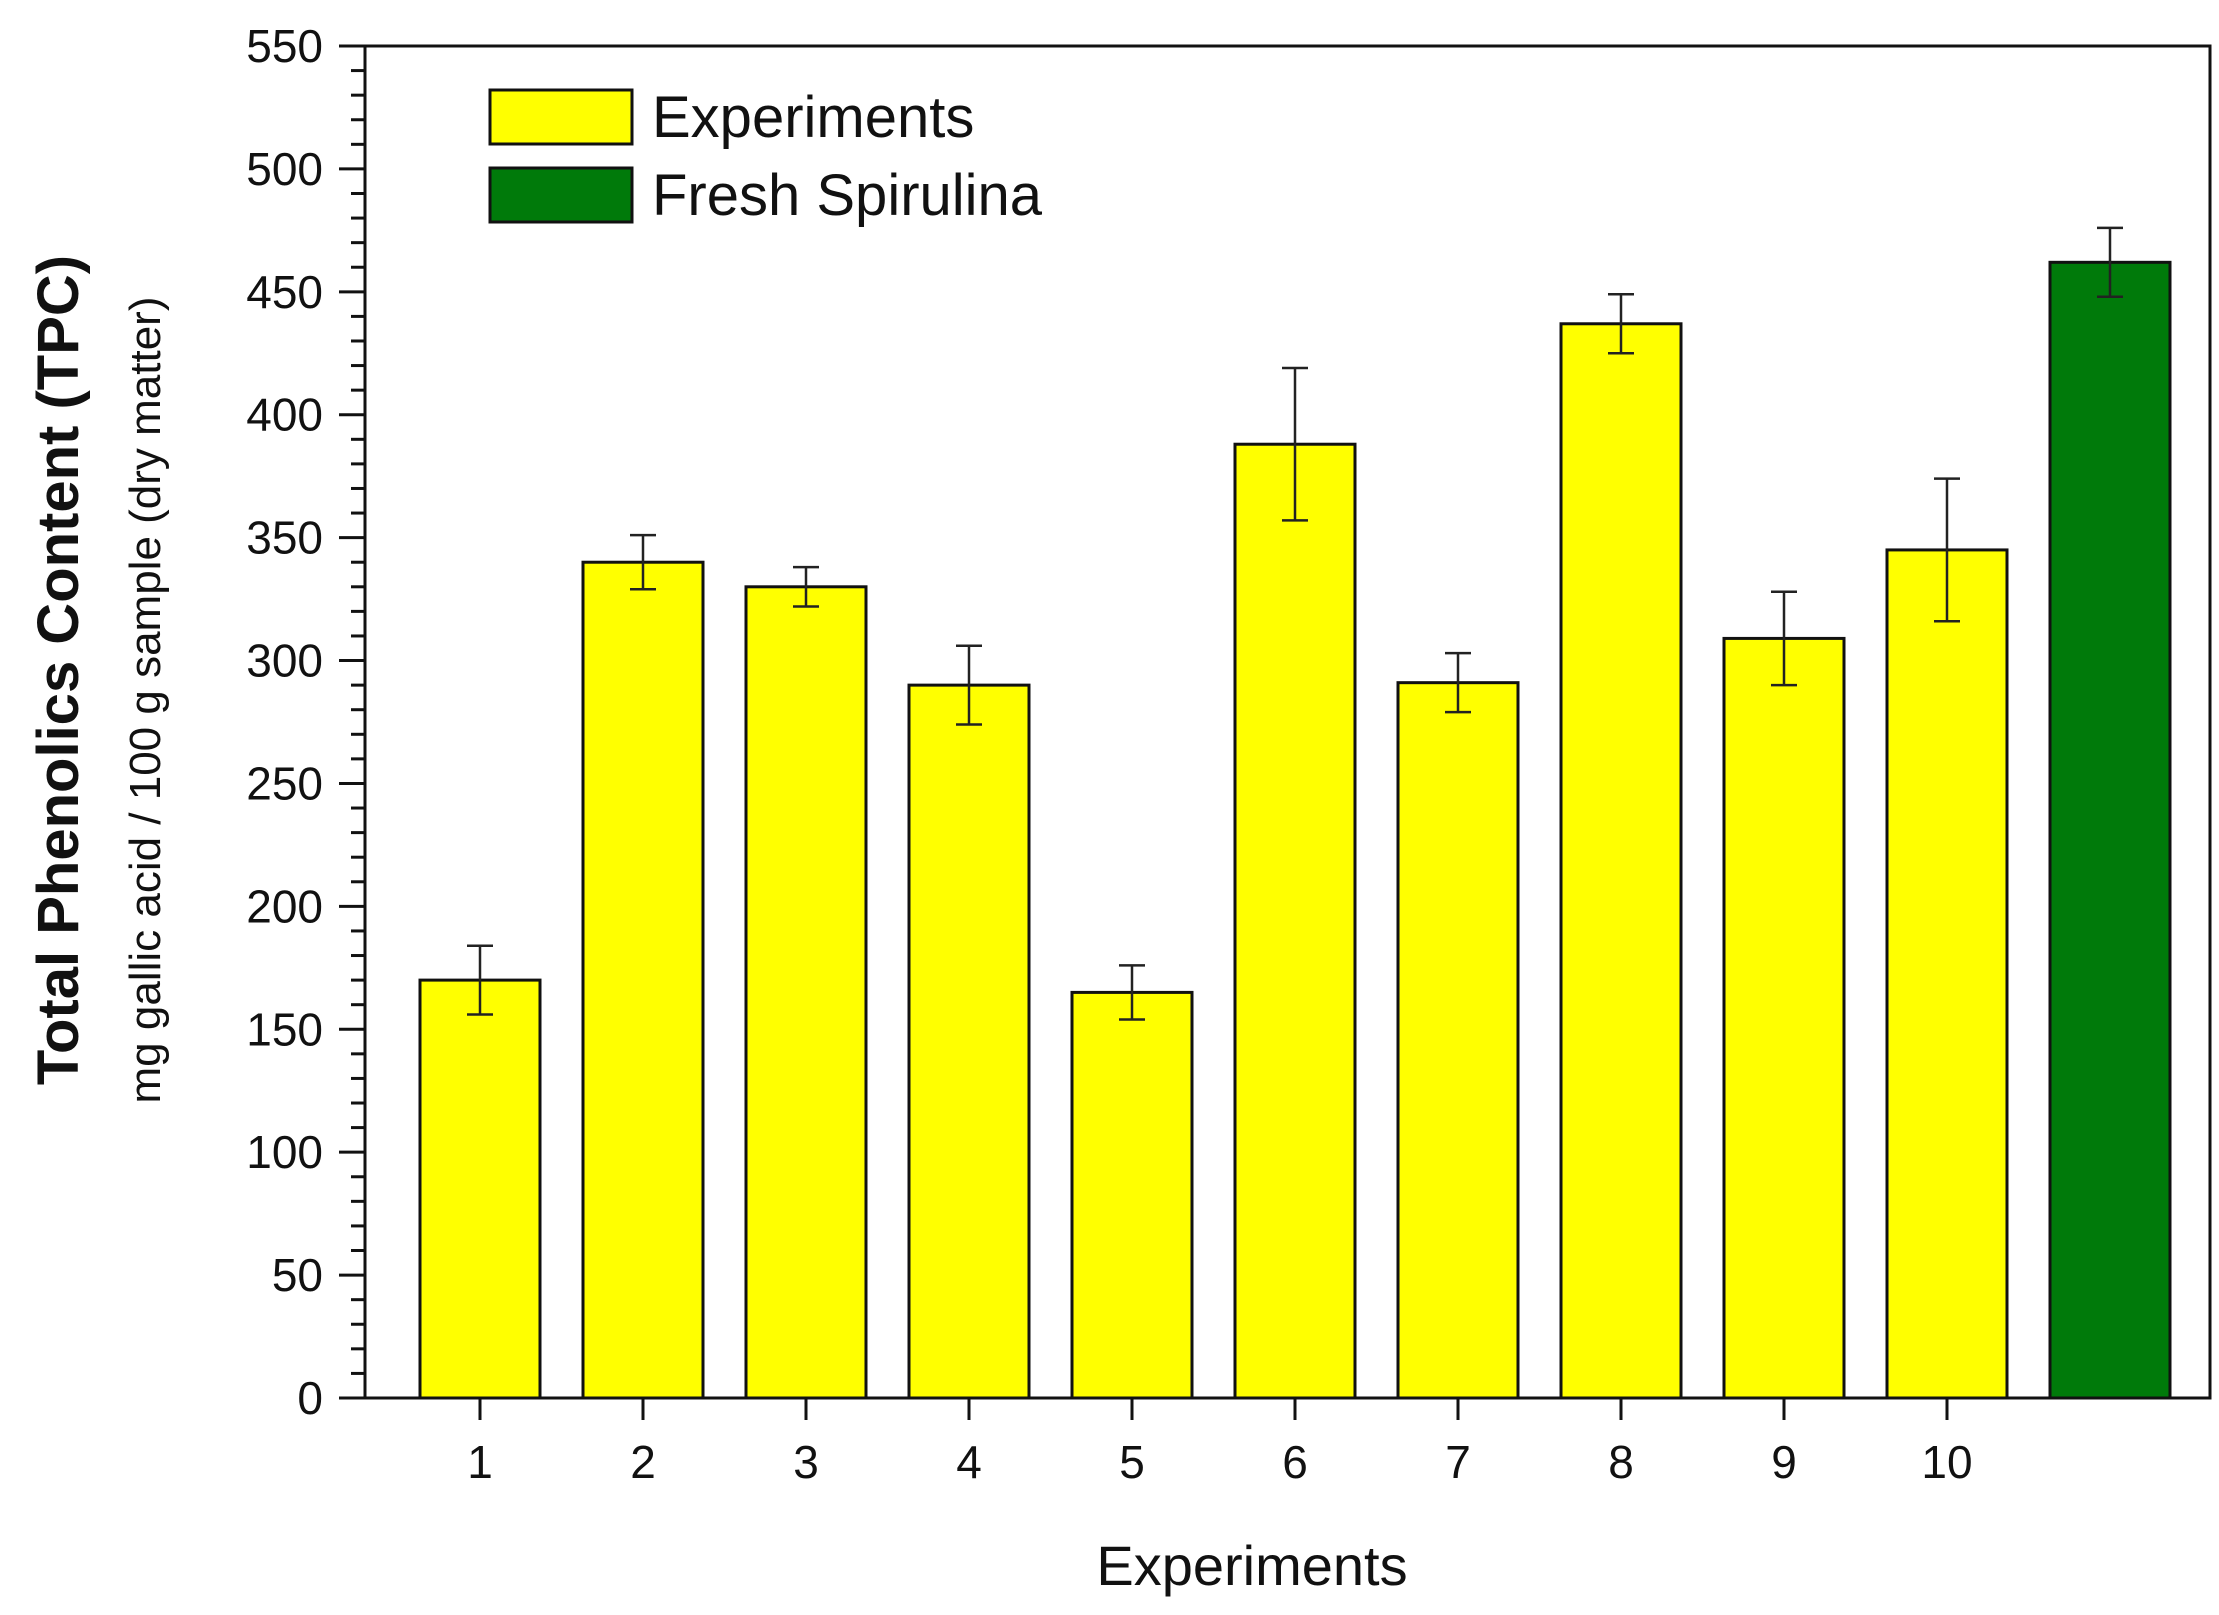 This screenshot has width=2219, height=1615. I want to click on legend-swatch-fresh-spirulina, so click(561, 195).